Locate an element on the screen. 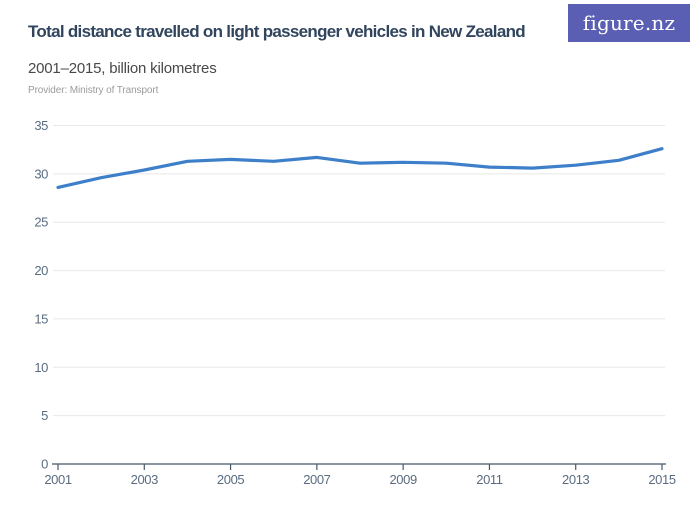 The image size is (700, 525). y-axis-tick-label: 30 is located at coordinates (41, 173).